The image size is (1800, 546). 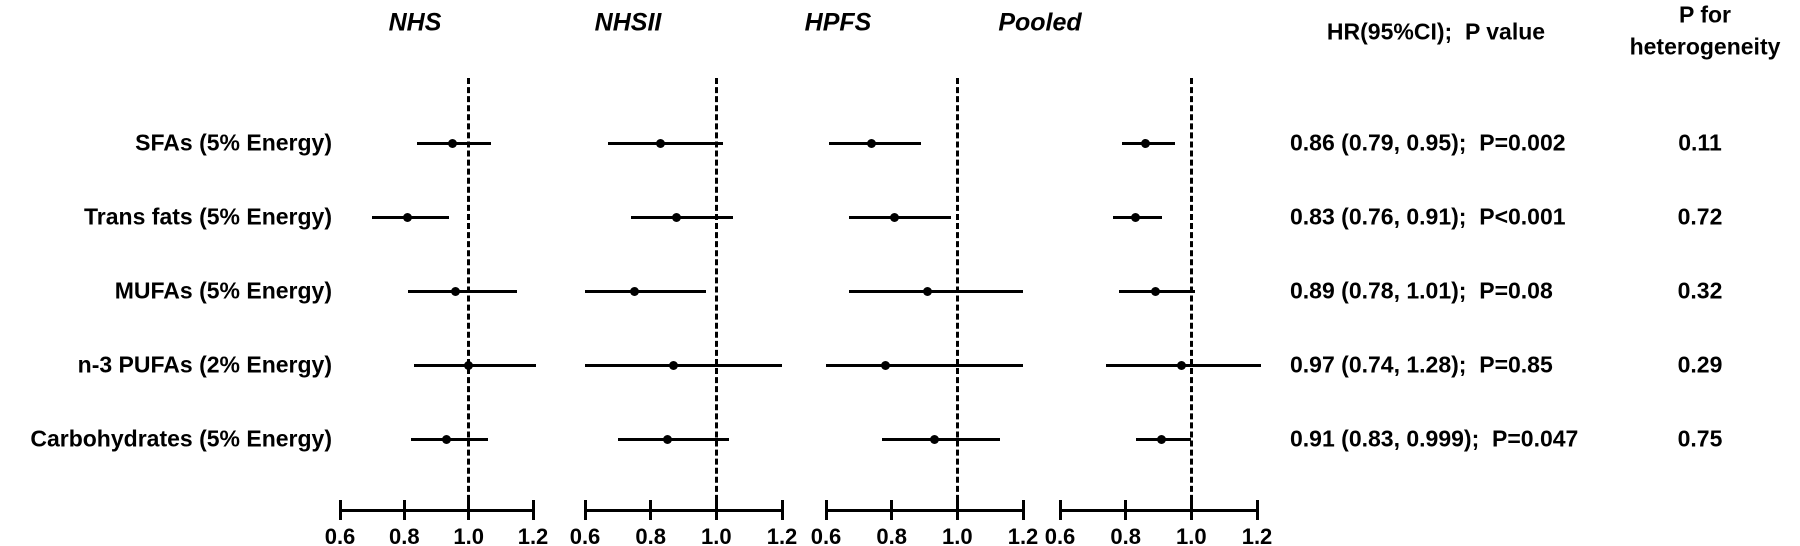 I want to click on hr-ci-value: 0.83 (0.76, 0.91); P<0.001, so click(x=1428, y=216).